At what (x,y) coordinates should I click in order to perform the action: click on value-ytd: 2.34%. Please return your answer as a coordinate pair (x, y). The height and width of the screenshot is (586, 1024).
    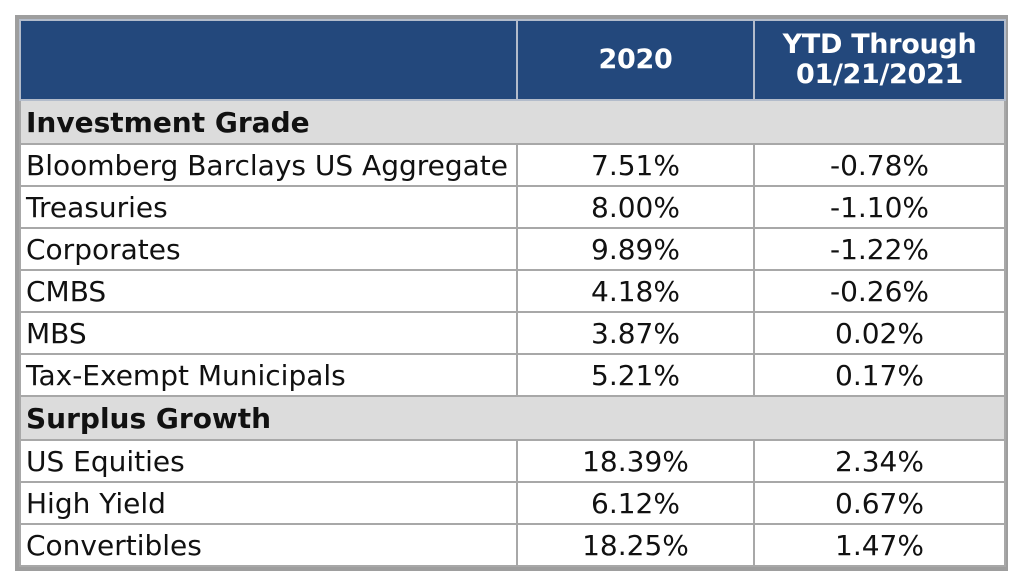
    Looking at the image, I should click on (879, 461).